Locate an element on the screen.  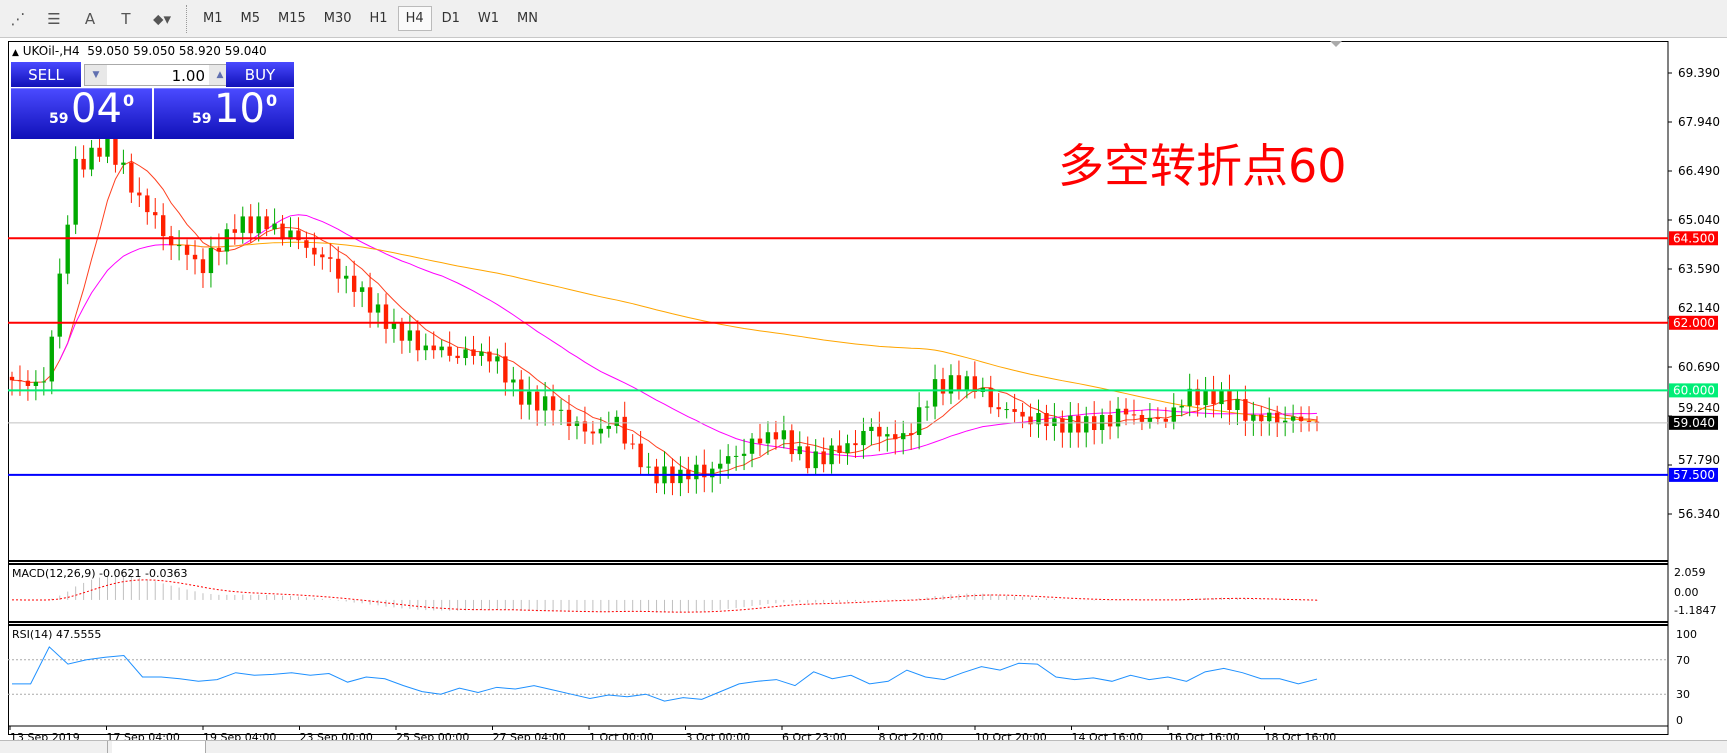
buy-price-fraction: 0 is located at coordinates (272, 100).